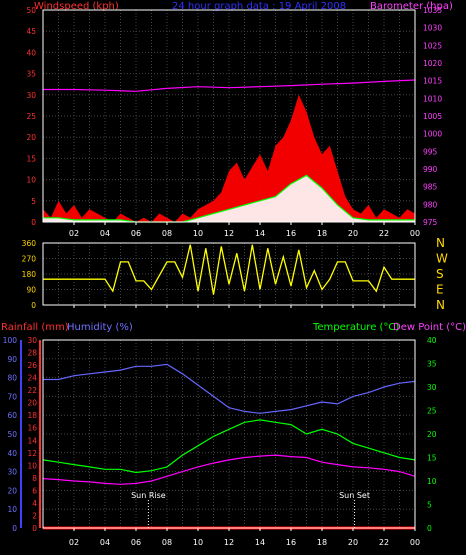 The image size is (466, 555). What do you see at coordinates (432, 434) in the screenshot?
I see `temperature-tick-label: 20` at bounding box center [432, 434].